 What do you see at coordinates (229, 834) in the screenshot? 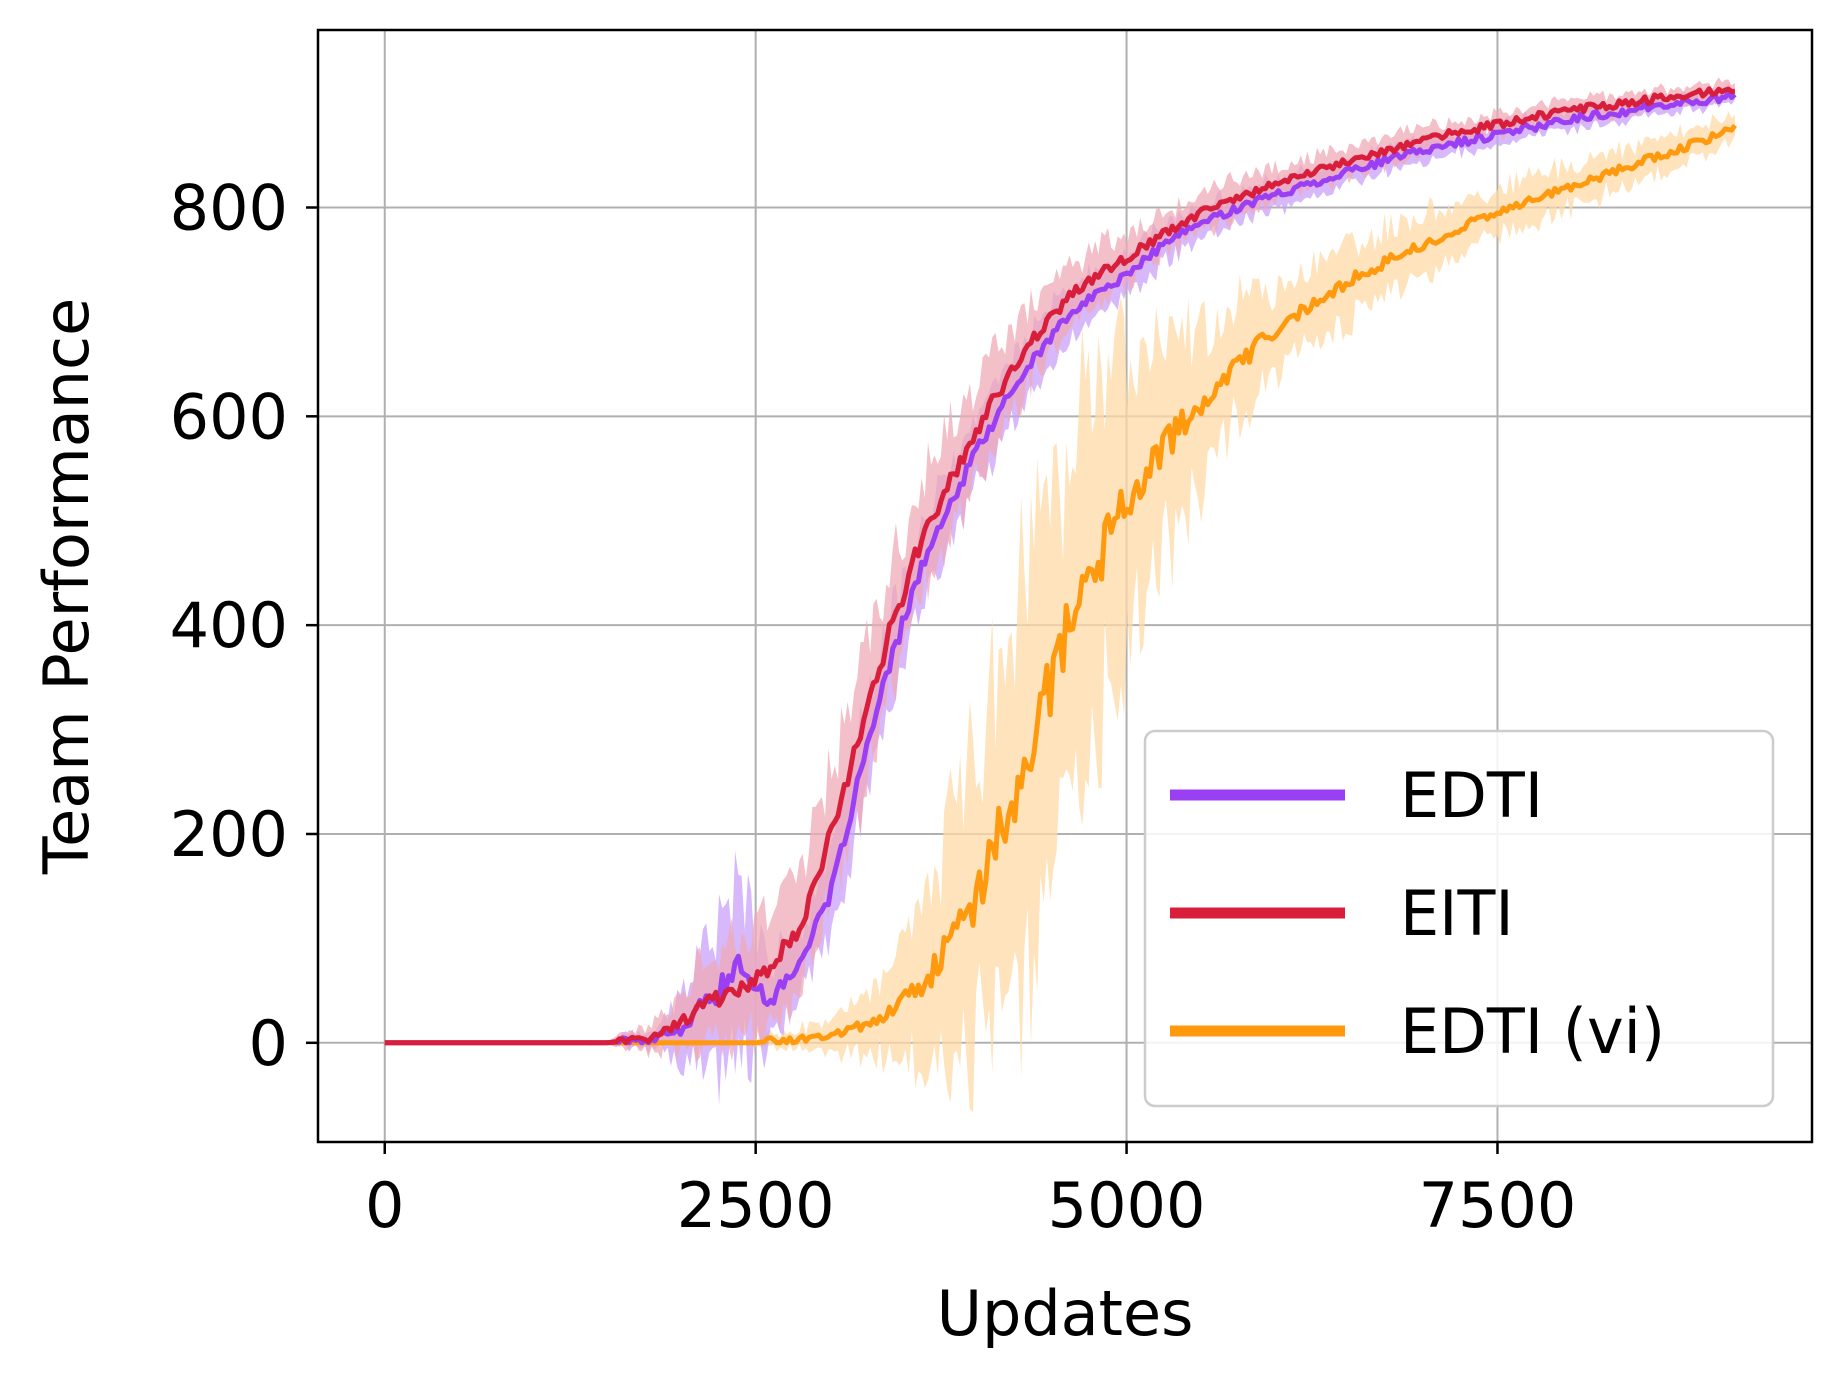
I see `y-tick-label: 200` at bounding box center [229, 834].